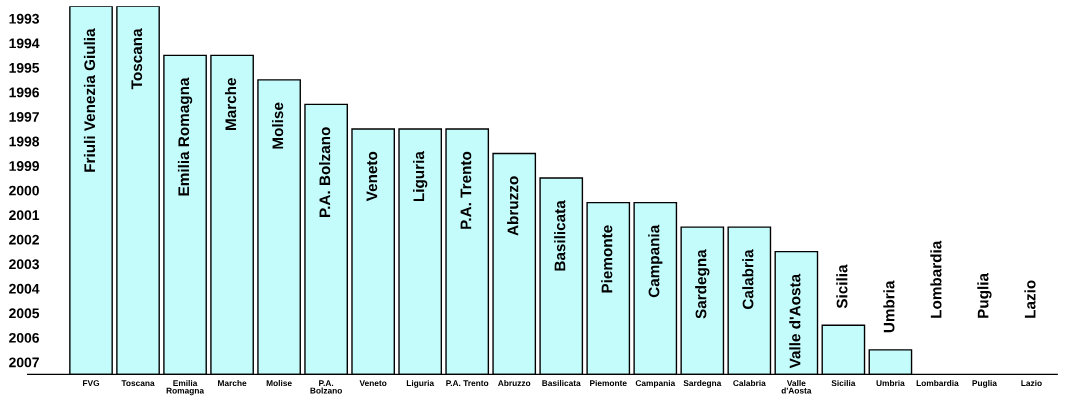 The width and height of the screenshot is (1068, 416). Describe the element at coordinates (24, 67) in the screenshot. I see `y-tick-label: 1995` at that location.